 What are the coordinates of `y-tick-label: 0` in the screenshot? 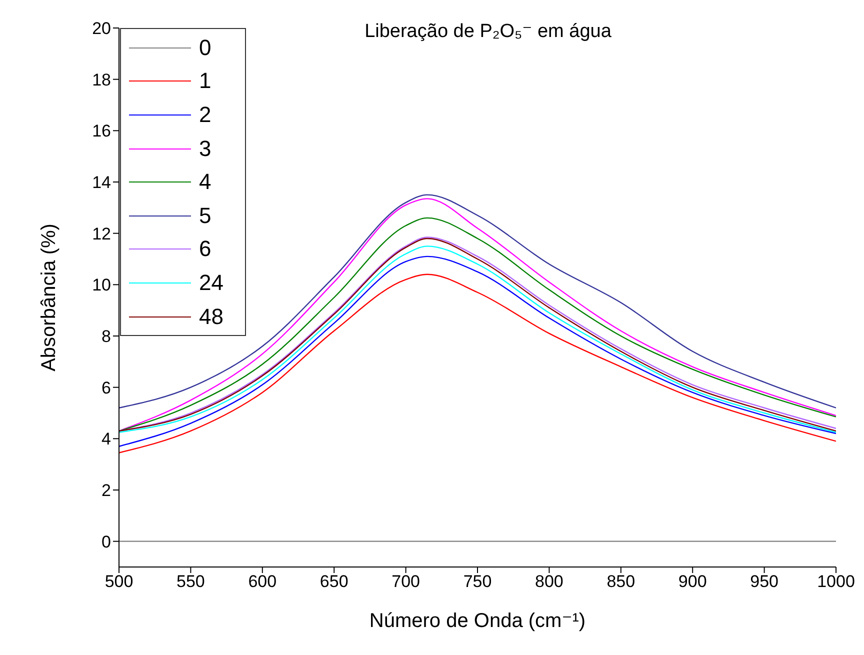 It's located at (106, 542).